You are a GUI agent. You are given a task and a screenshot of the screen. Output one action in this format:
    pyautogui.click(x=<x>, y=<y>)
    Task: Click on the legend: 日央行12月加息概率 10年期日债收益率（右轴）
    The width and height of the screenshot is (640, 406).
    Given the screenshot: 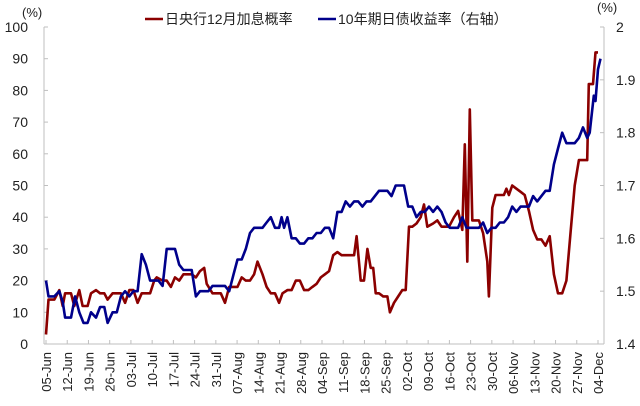 What is the action you would take?
    pyautogui.click(x=326, y=19)
    